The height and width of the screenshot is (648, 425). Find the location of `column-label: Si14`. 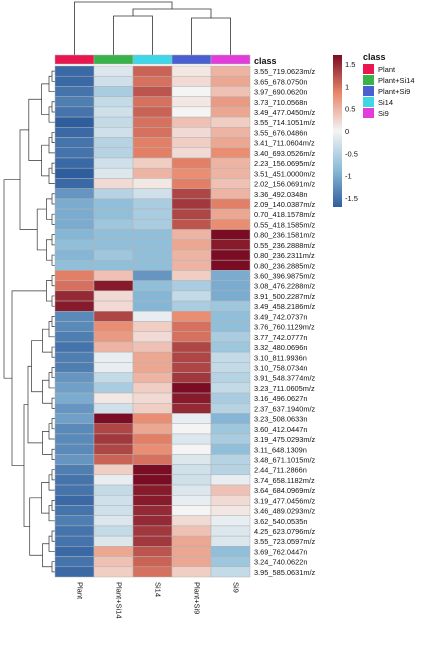

column-label: Si14 is located at coordinates (158, 589).